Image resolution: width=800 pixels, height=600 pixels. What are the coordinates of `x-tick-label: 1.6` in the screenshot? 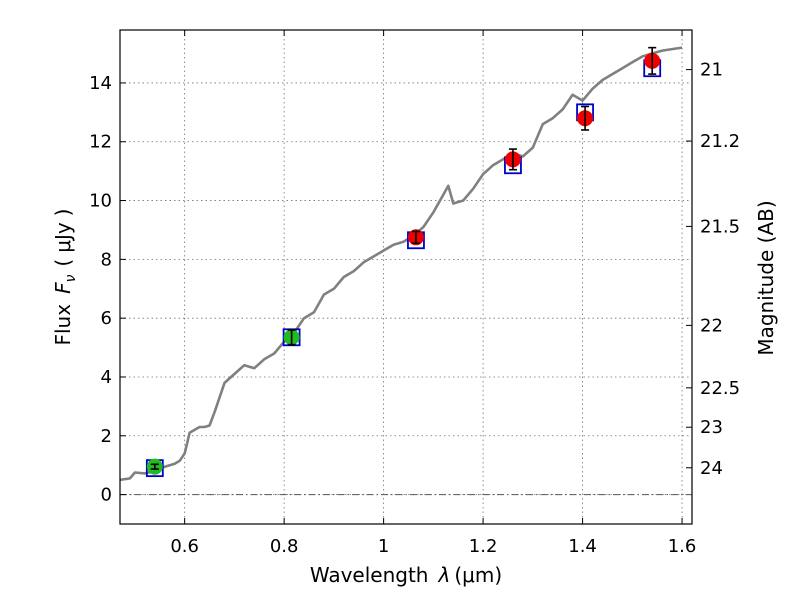 It's located at (682, 546).